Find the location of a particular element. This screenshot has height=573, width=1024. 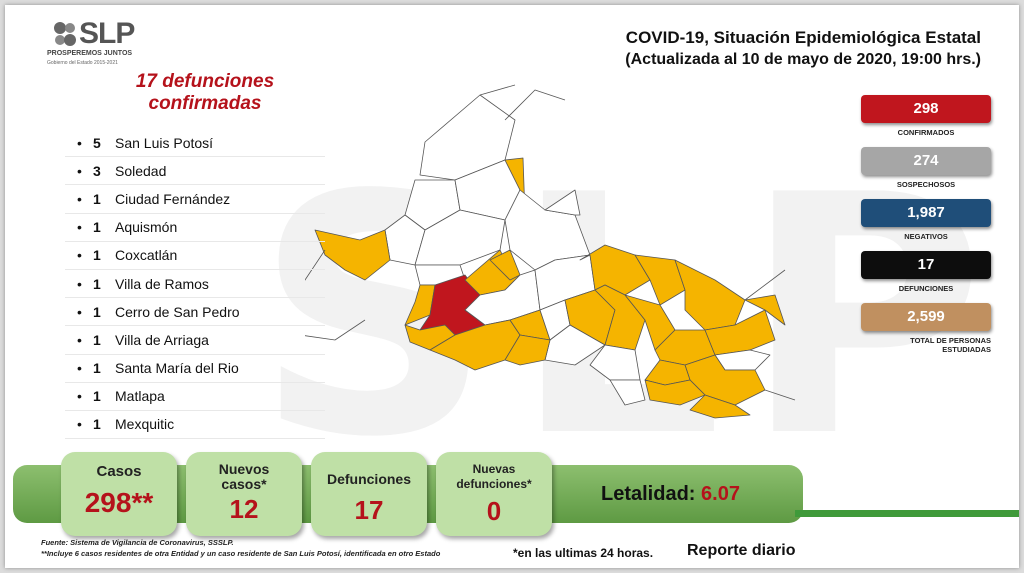

letalidad-value: 6.07 is located at coordinates (720, 494).